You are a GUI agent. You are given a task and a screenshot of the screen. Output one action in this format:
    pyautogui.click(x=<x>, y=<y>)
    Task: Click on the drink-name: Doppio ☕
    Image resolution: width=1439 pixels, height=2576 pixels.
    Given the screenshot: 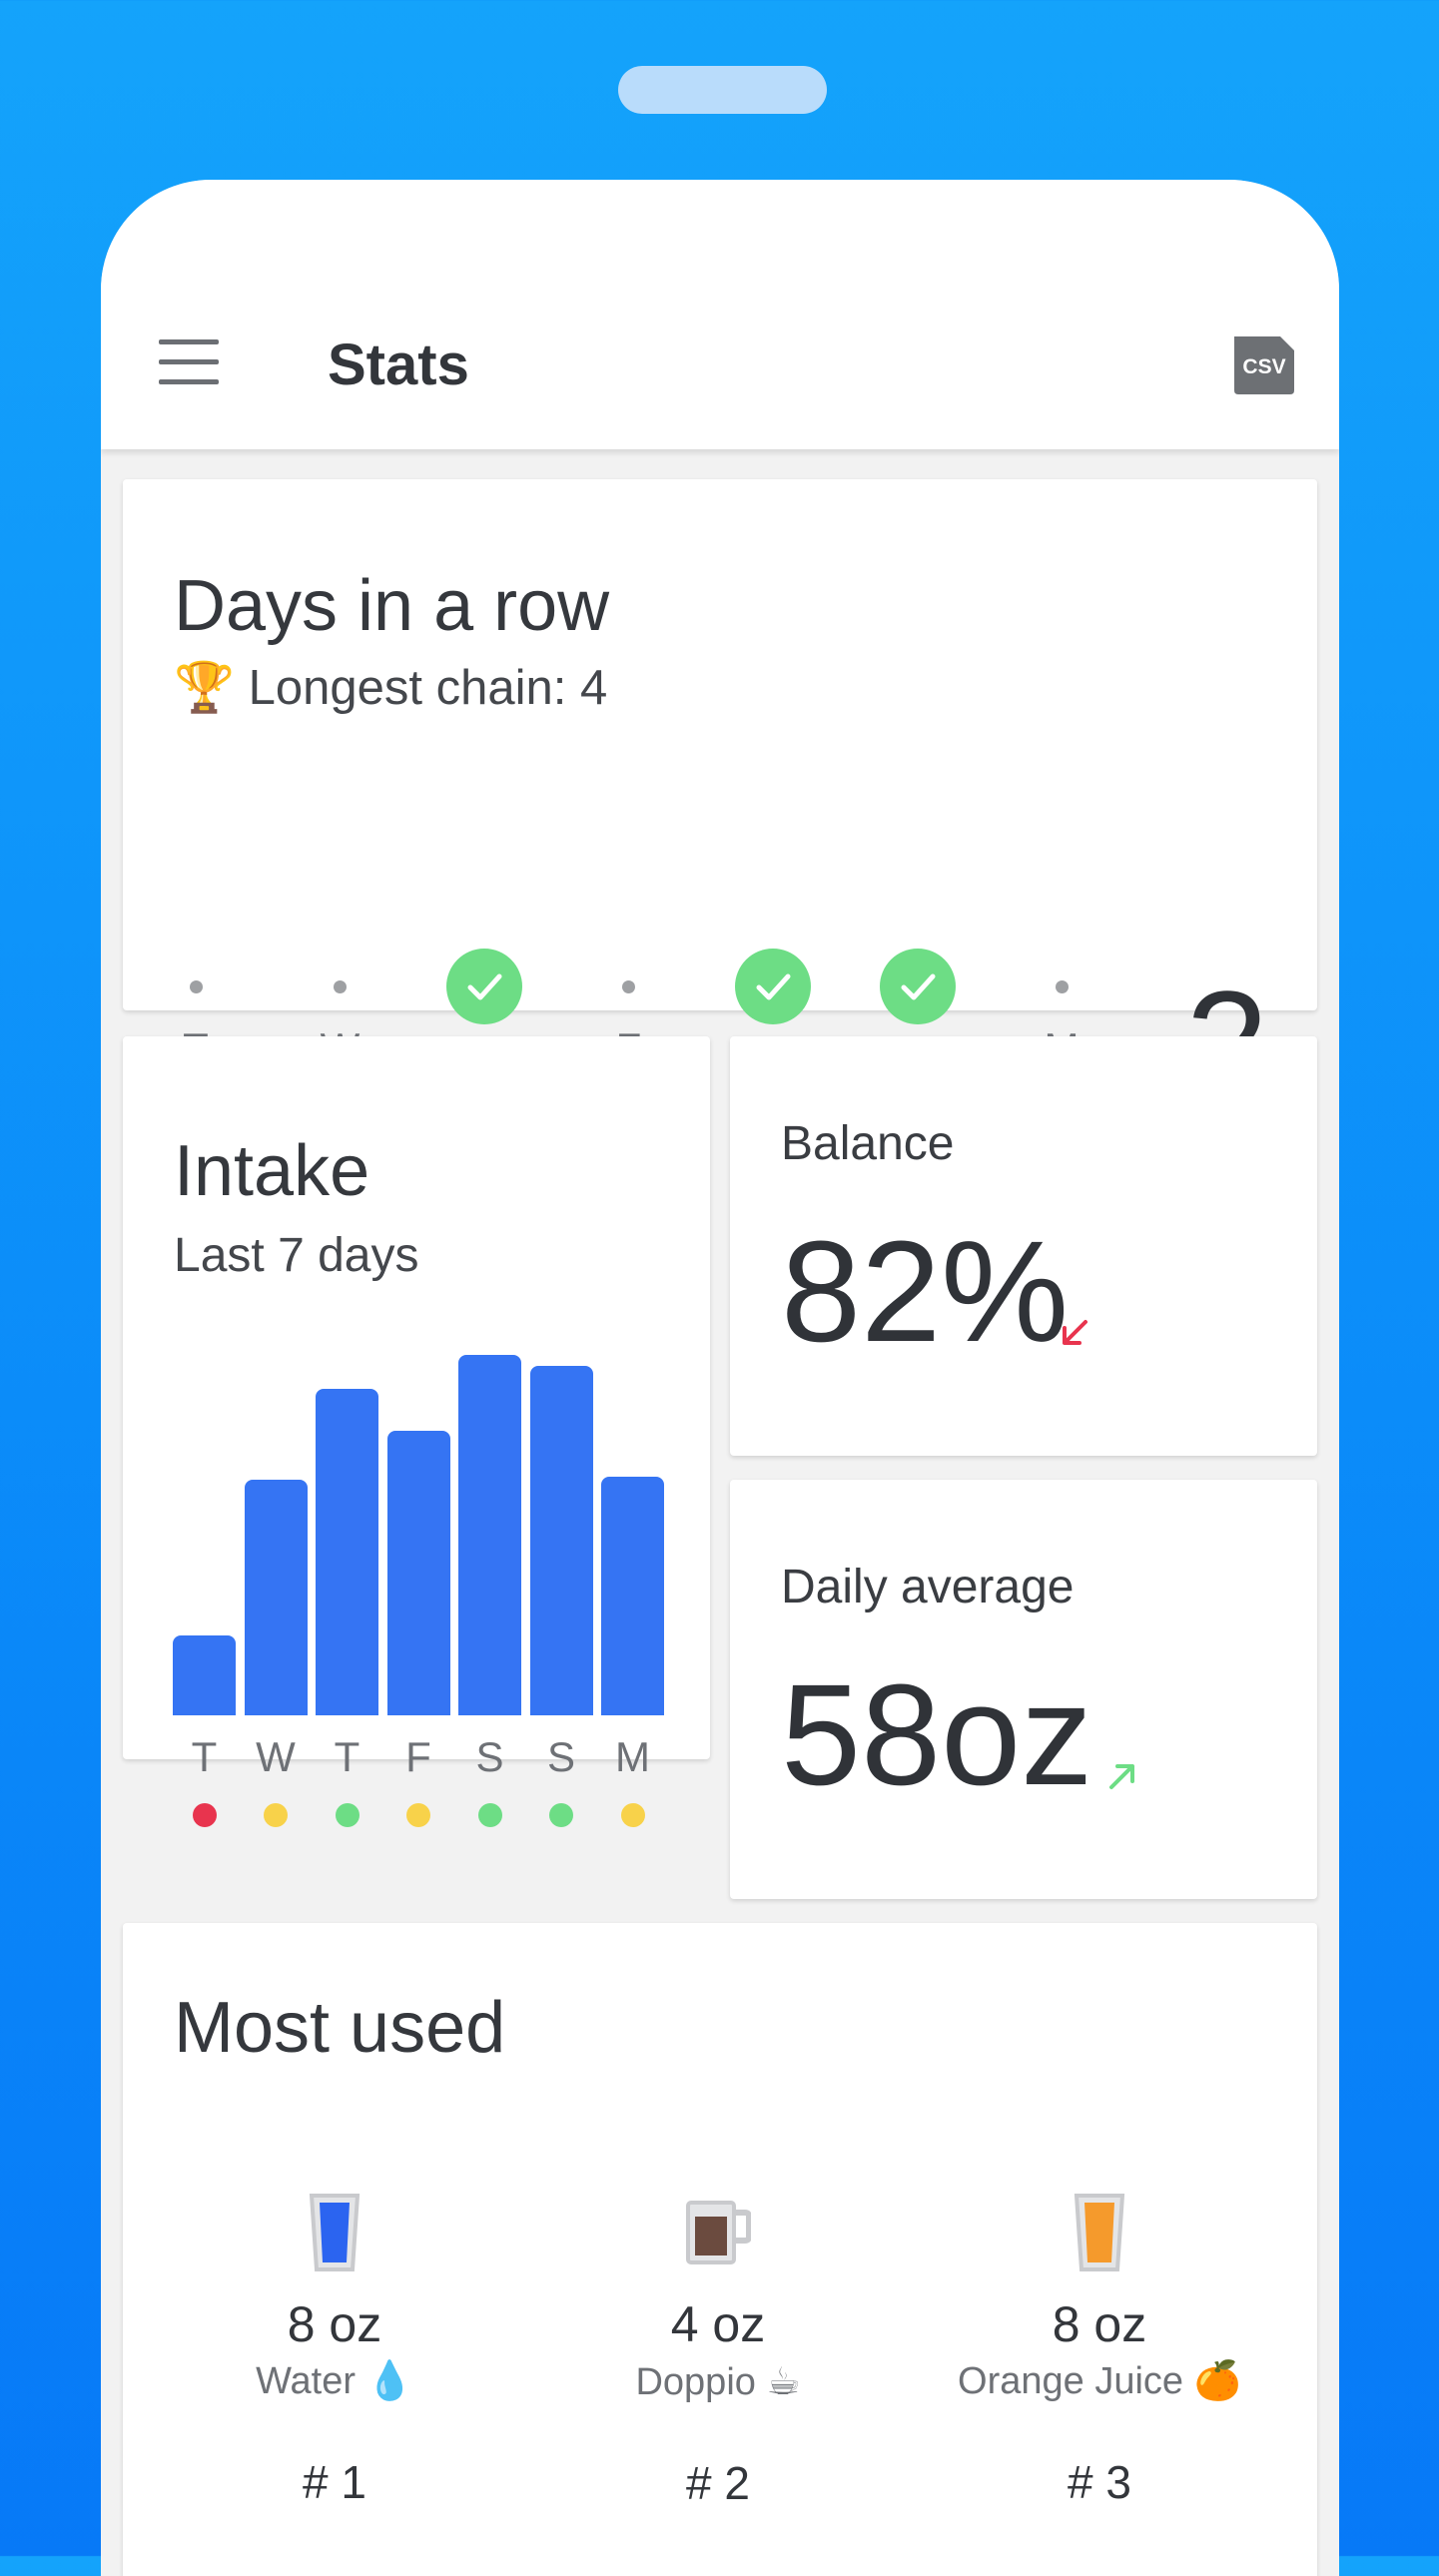 What is the action you would take?
    pyautogui.click(x=718, y=2382)
    